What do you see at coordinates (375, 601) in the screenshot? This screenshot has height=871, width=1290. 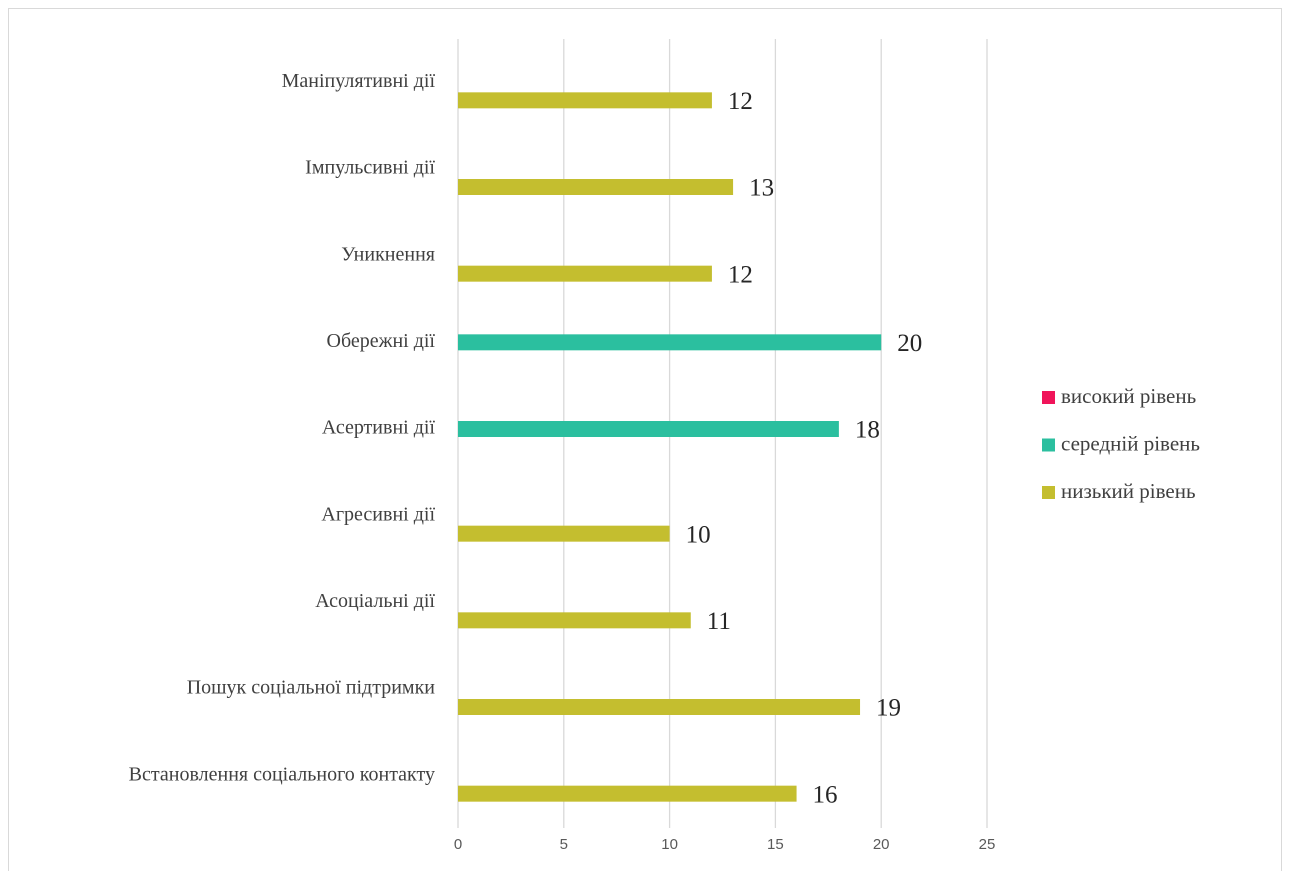 I see `y-tick-label: Асоціальні дії` at bounding box center [375, 601].